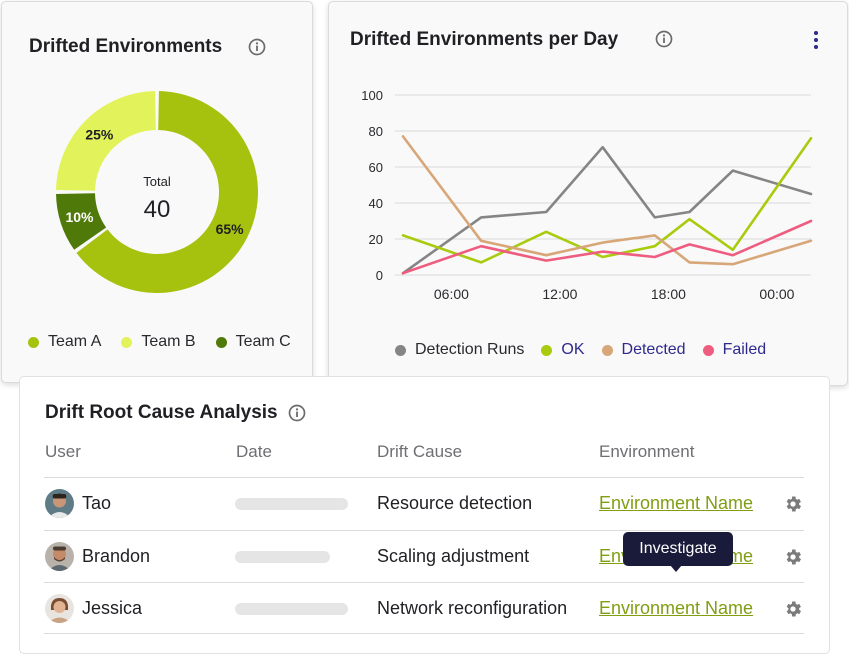  I want to click on donut-segment-label: 65%, so click(230, 229).